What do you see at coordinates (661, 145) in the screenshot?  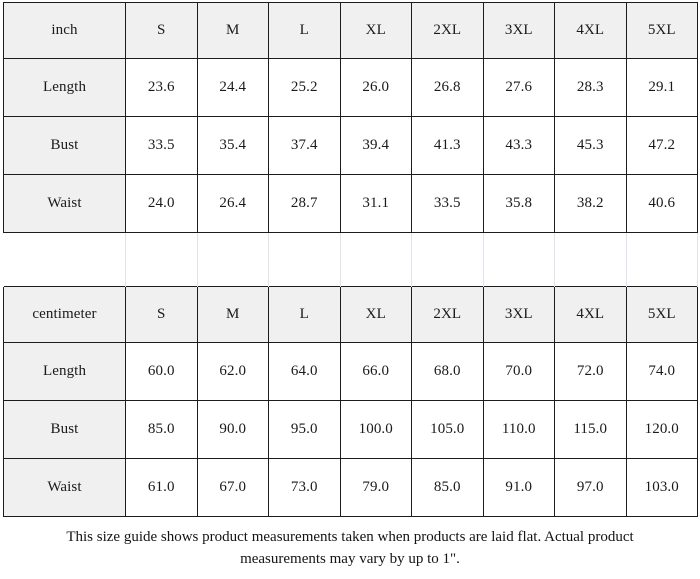 I see `inch-bust-5xl: 47.2` at bounding box center [661, 145].